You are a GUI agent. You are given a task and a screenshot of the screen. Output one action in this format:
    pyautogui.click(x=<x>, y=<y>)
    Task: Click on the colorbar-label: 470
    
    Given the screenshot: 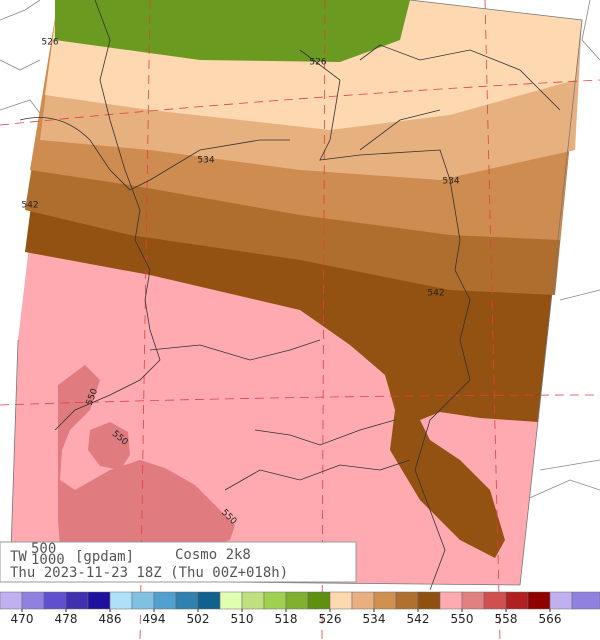 What is the action you would take?
    pyautogui.click(x=22, y=619)
    